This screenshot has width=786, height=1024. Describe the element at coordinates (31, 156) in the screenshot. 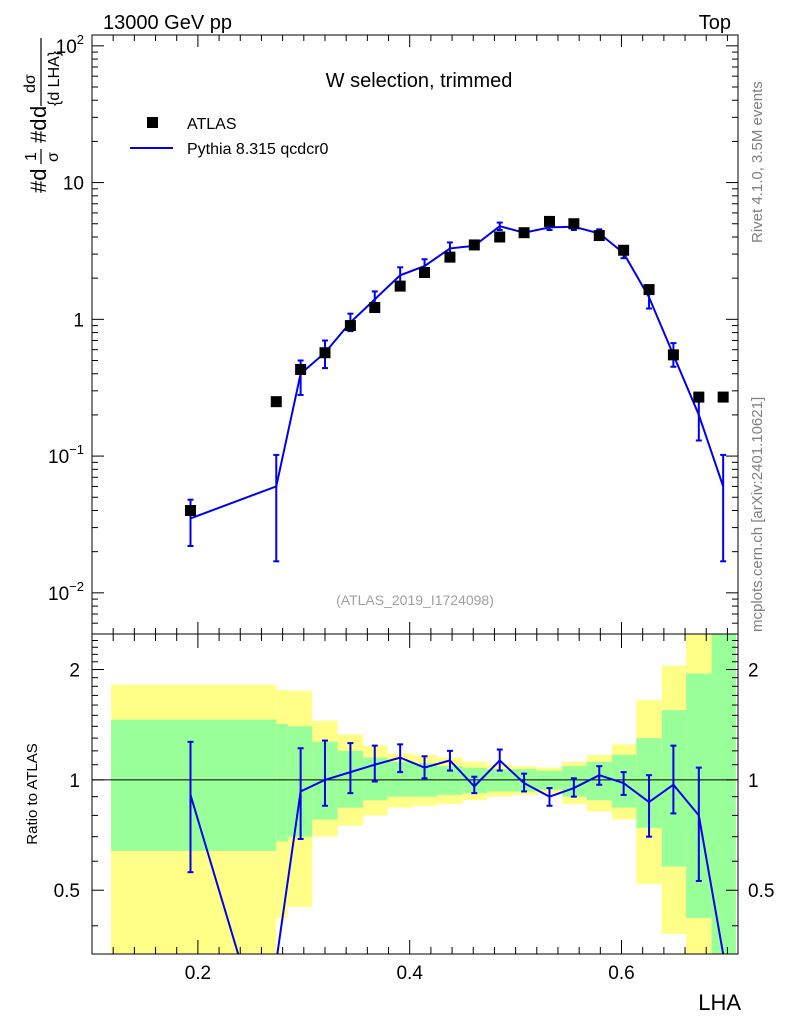

I see `ylabel-frac-num: 1` at that location.